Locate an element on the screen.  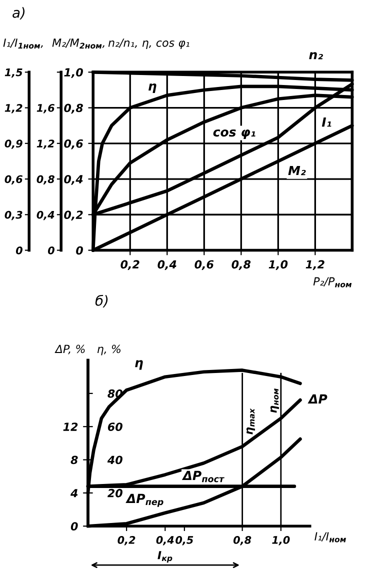
series-label: n₂ is located at coordinates (316, 56).